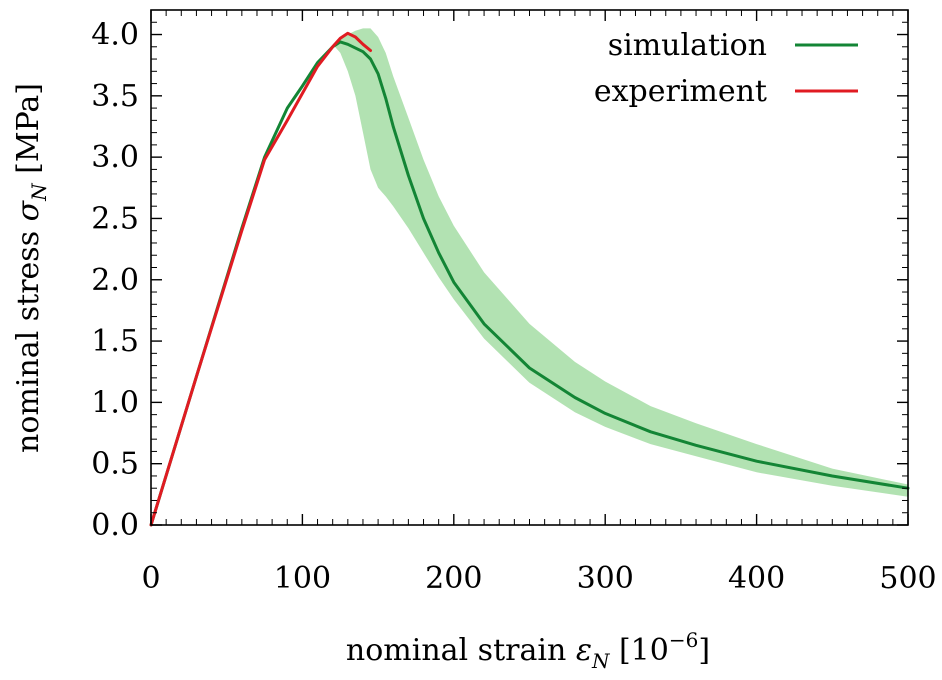  What do you see at coordinates (115, 525) in the screenshot?
I see `y-tick-label: 0.0` at bounding box center [115, 525].